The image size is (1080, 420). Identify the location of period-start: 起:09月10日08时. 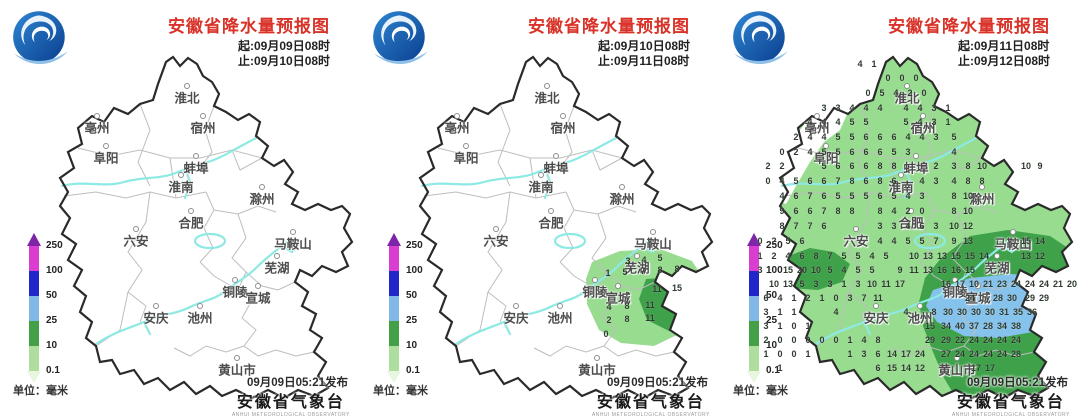
(644, 46).